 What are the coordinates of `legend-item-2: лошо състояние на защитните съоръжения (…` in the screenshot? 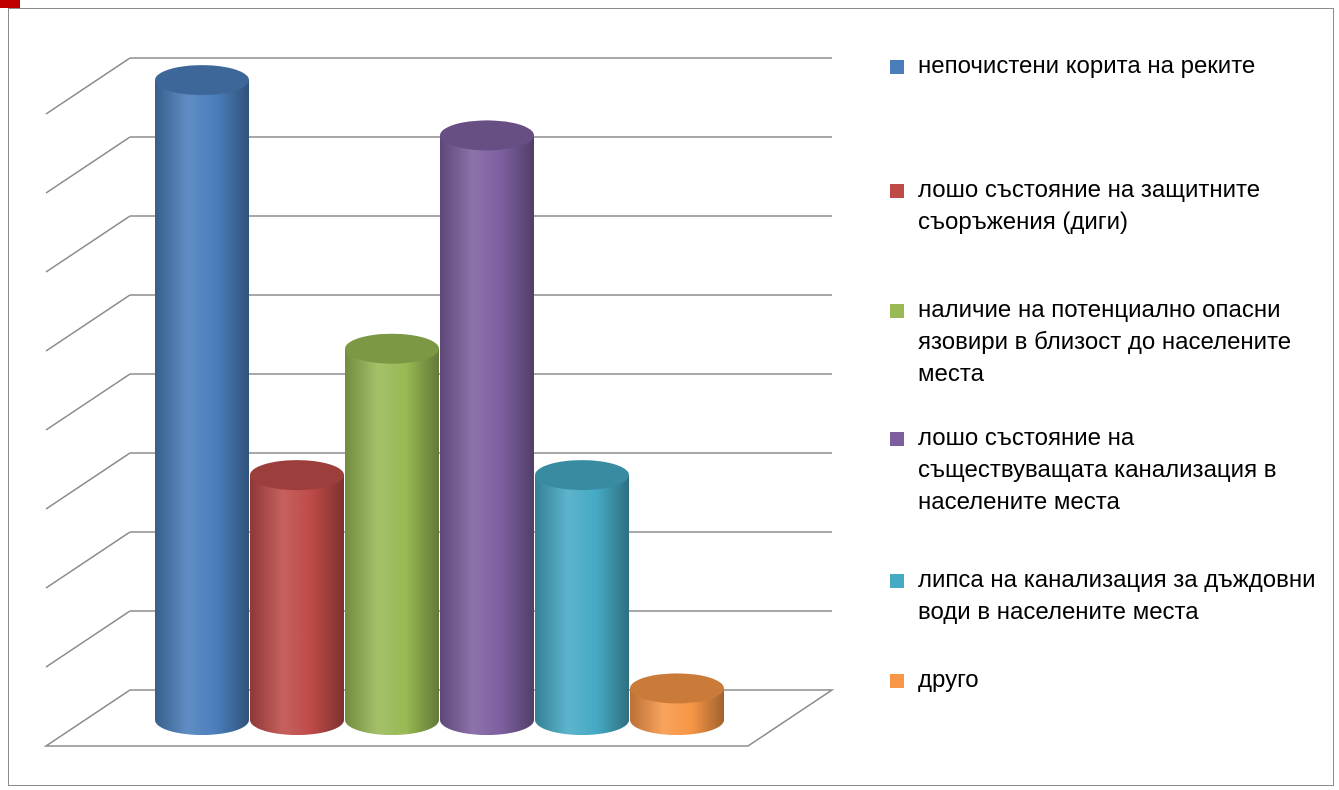 It's located at (1110, 206).